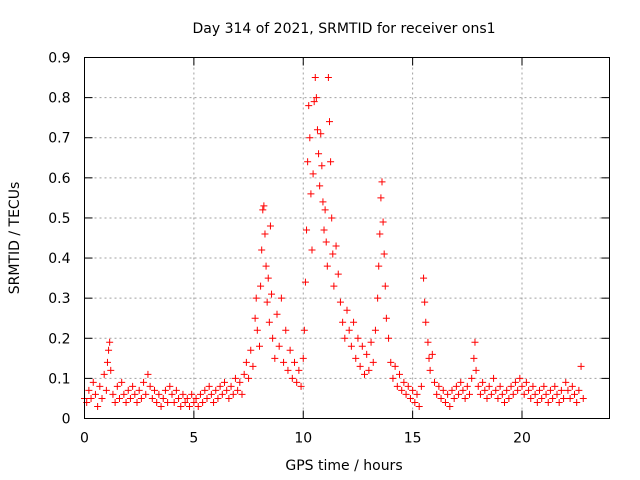  Describe the element at coordinates (59, 339) in the screenshot. I see `y-tick-label: 0.2` at that location.